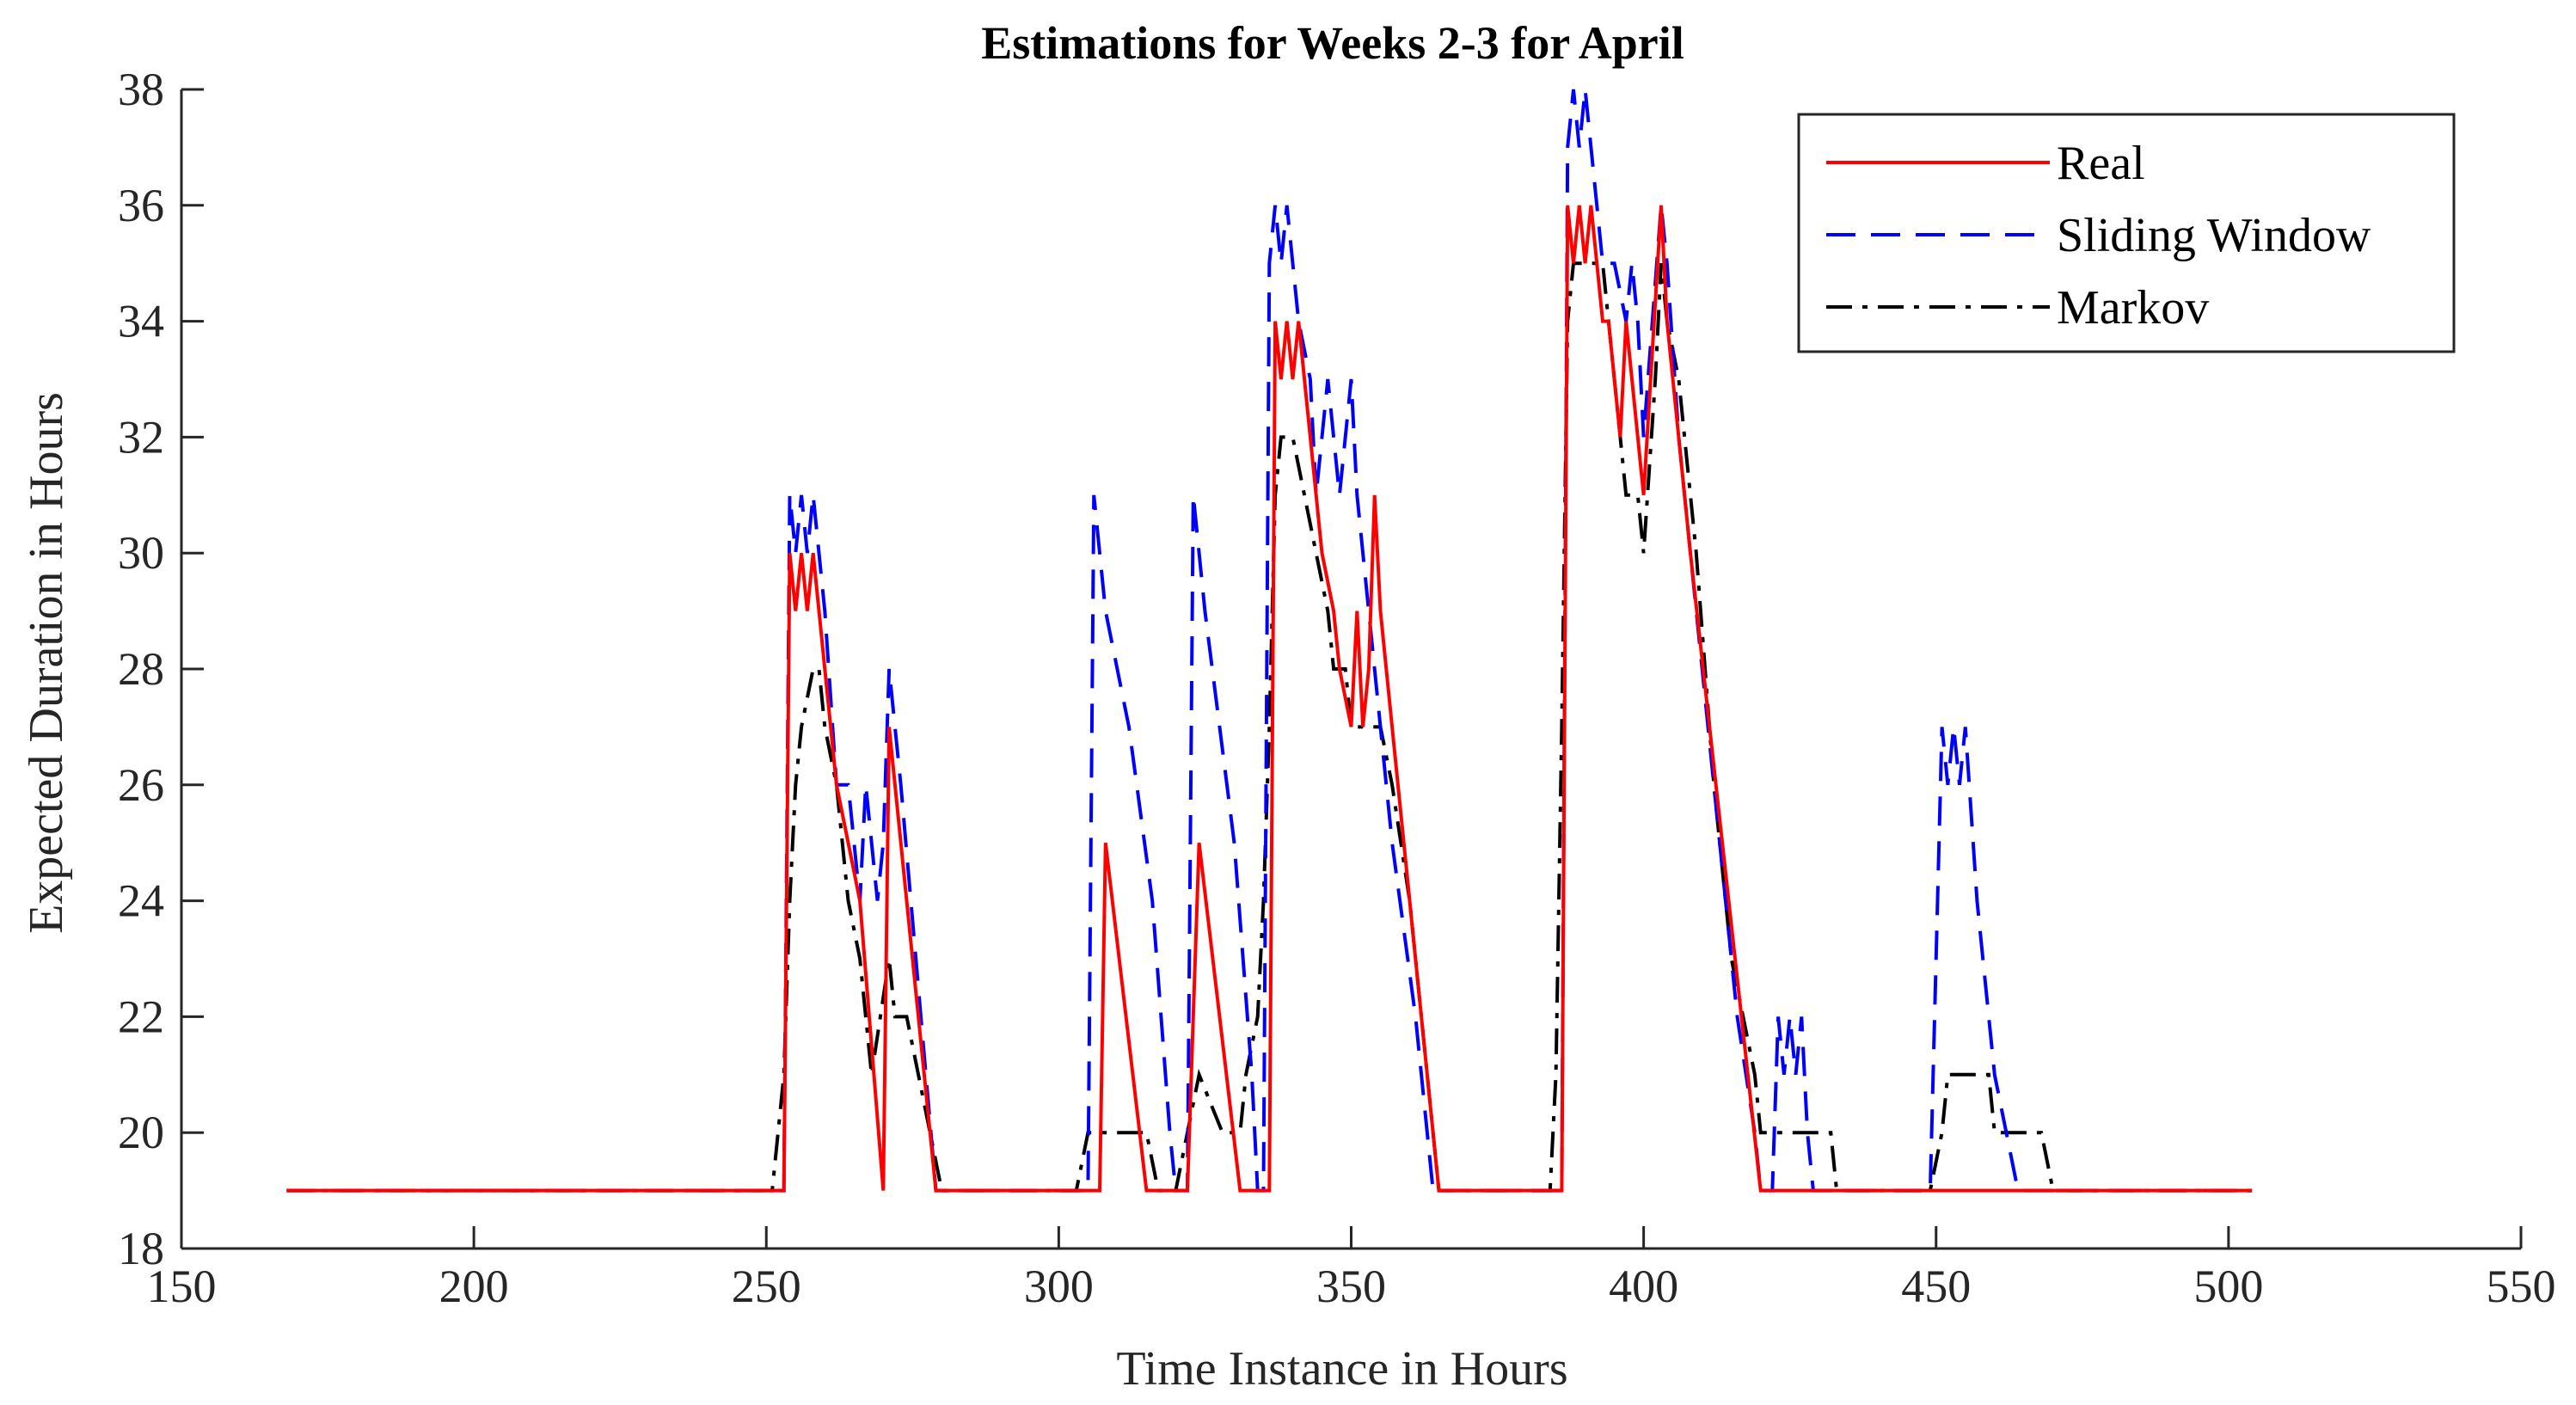 The width and height of the screenshot is (2576, 1405). What do you see at coordinates (141, 785) in the screenshot?
I see `y-tick-label: 26` at bounding box center [141, 785].